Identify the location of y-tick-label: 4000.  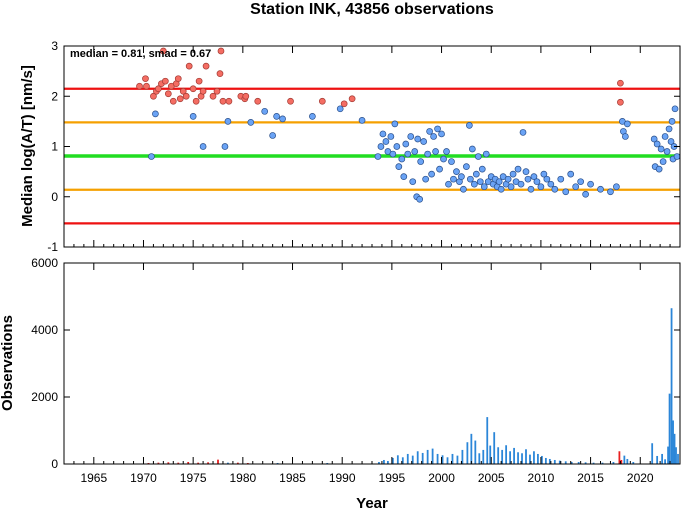
(44, 330).